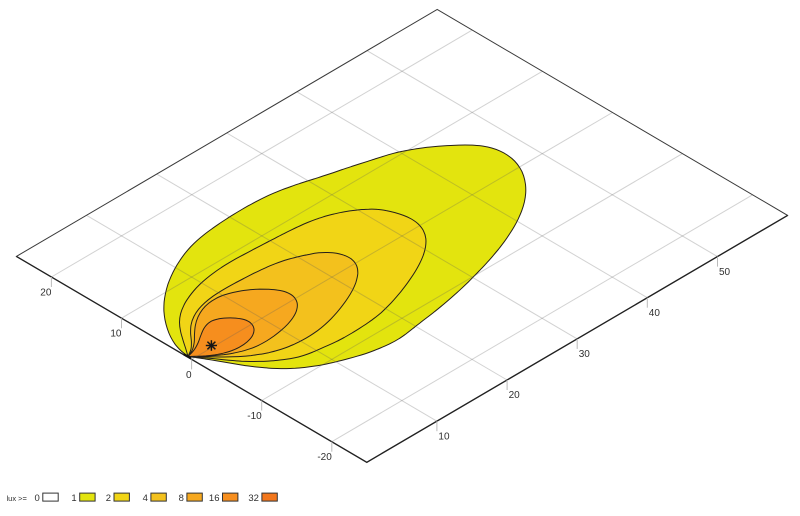 This screenshot has height=516, width=800. Describe the element at coordinates (585, 354) in the screenshot. I see `svg-text: 30` at that location.